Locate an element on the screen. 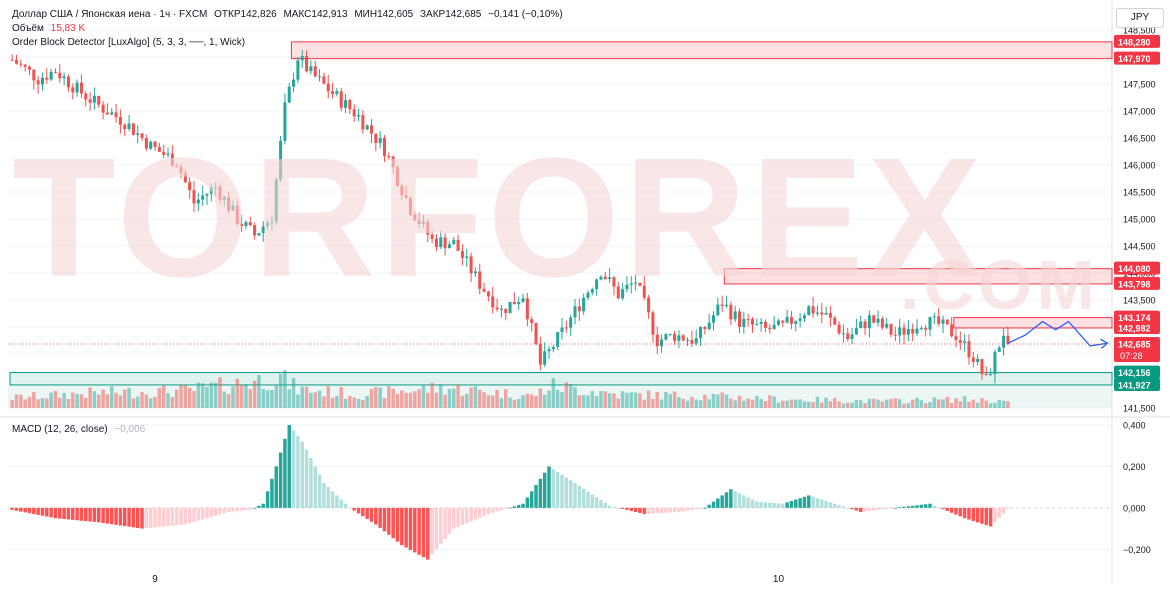 This screenshot has width=1170, height=600. ob-top-label-bg is located at coordinates (1137, 41).